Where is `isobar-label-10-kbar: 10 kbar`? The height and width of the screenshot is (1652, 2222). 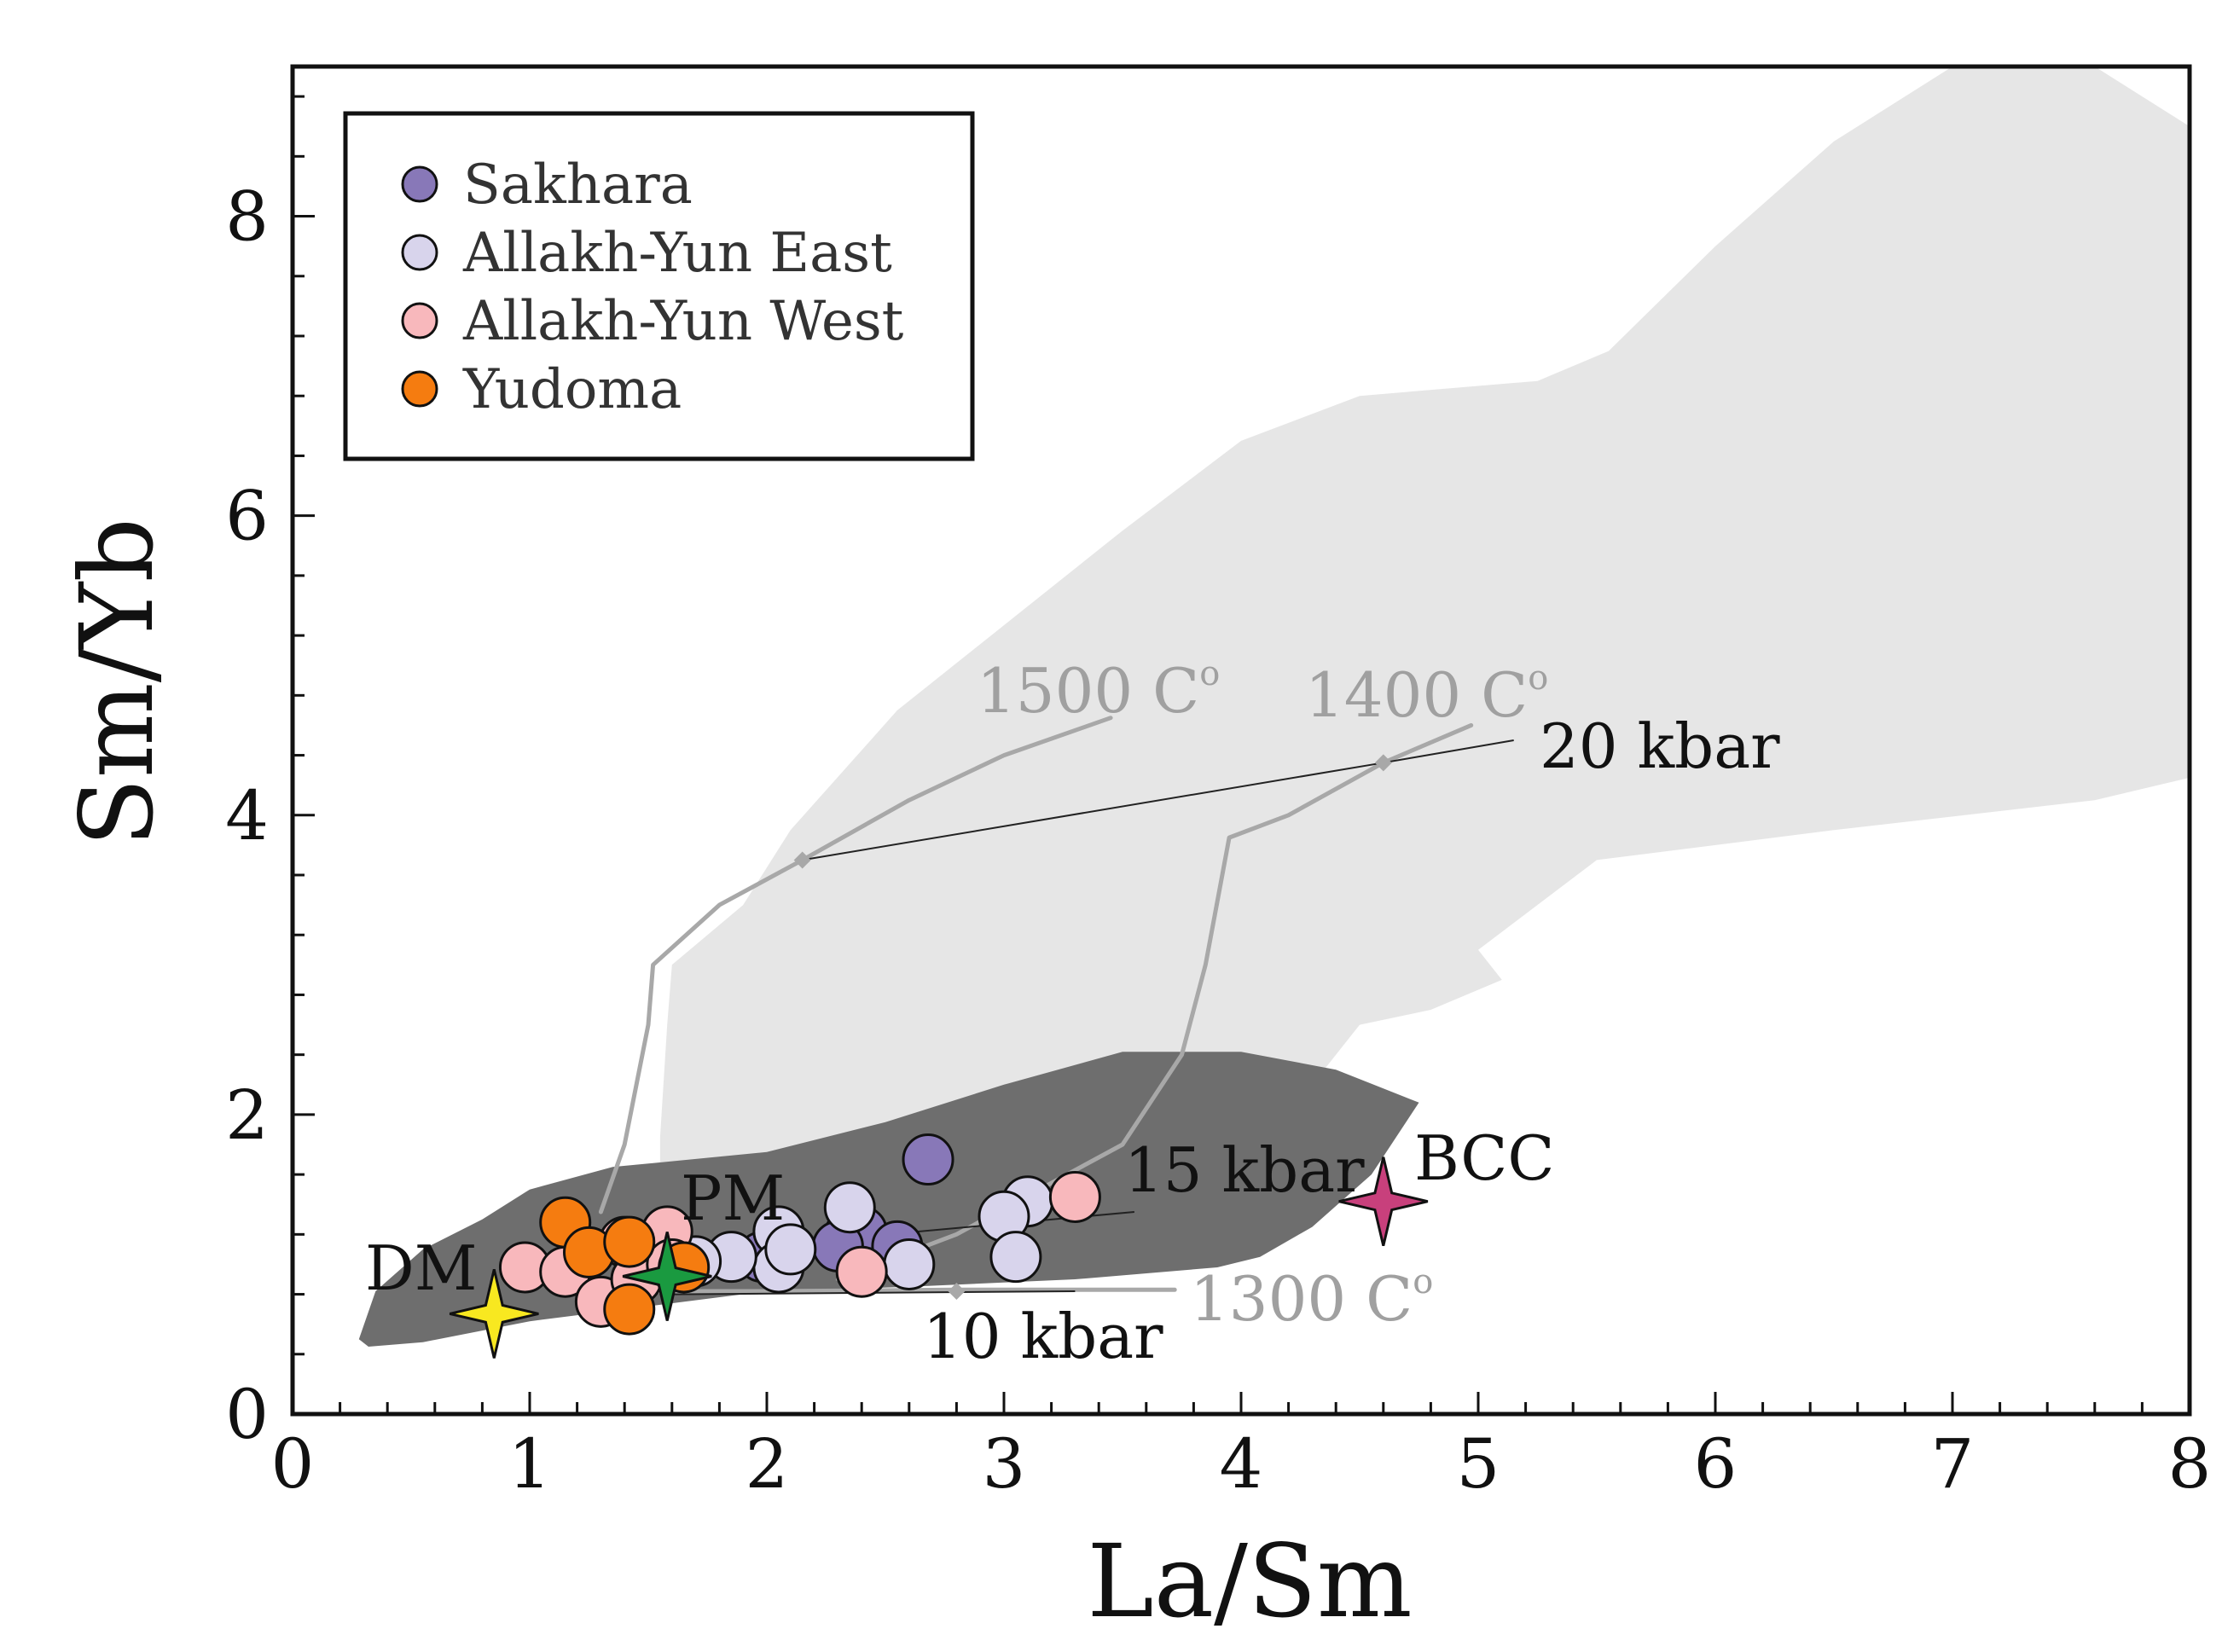 isobar-label-10-kbar: 10 kbar is located at coordinates (1043, 1336).